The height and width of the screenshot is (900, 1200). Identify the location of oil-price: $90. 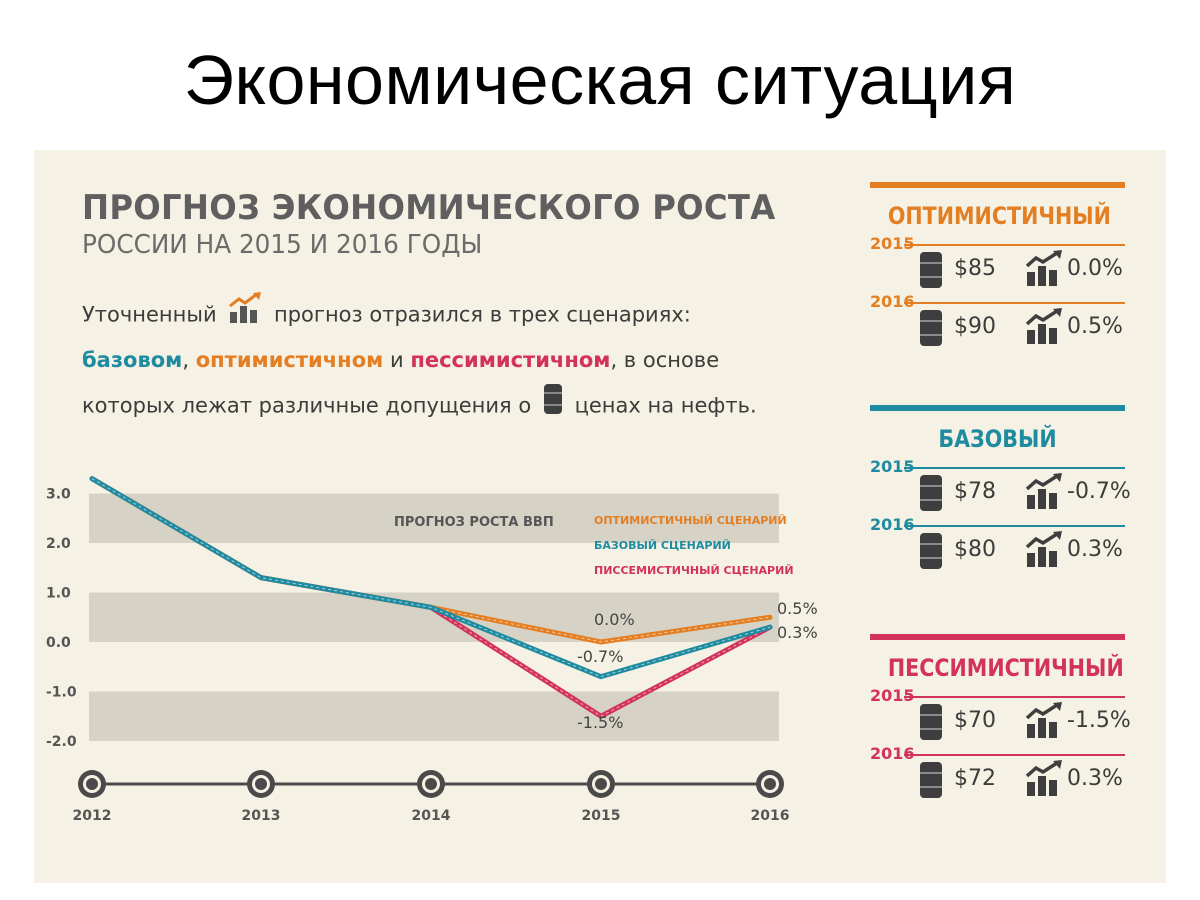
(975, 326).